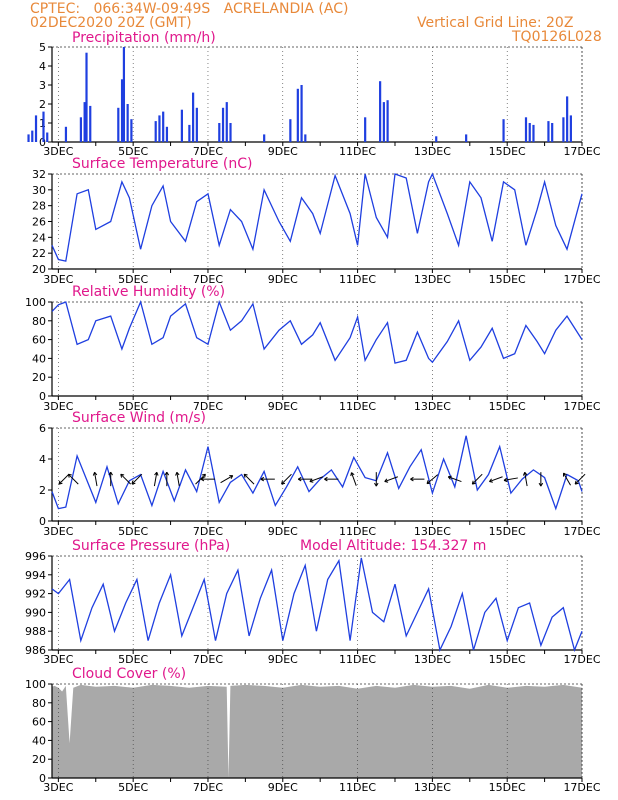 The width and height of the screenshot is (618, 800). Describe the element at coordinates (39, 253) in the screenshot. I see `y-tick-label: 22` at that location.